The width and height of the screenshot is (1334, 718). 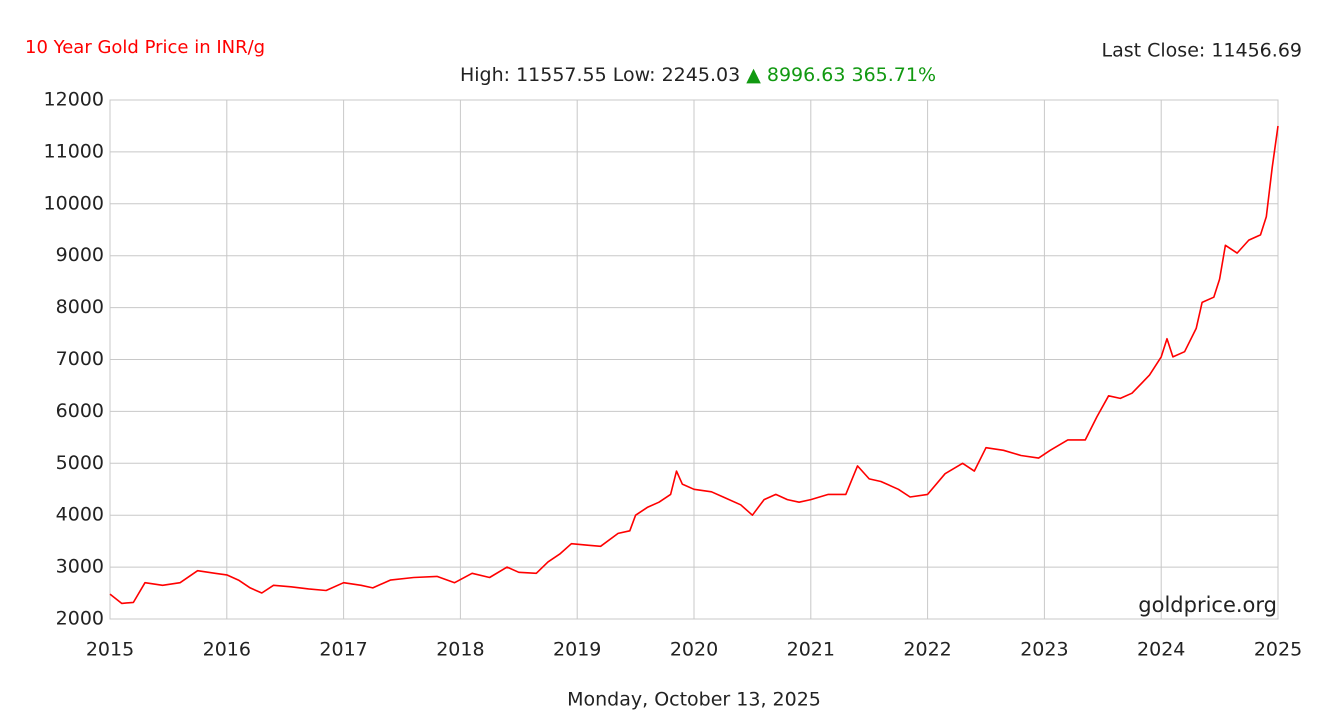 What do you see at coordinates (74, 100) in the screenshot?
I see `y-tick-label: 12000` at bounding box center [74, 100].